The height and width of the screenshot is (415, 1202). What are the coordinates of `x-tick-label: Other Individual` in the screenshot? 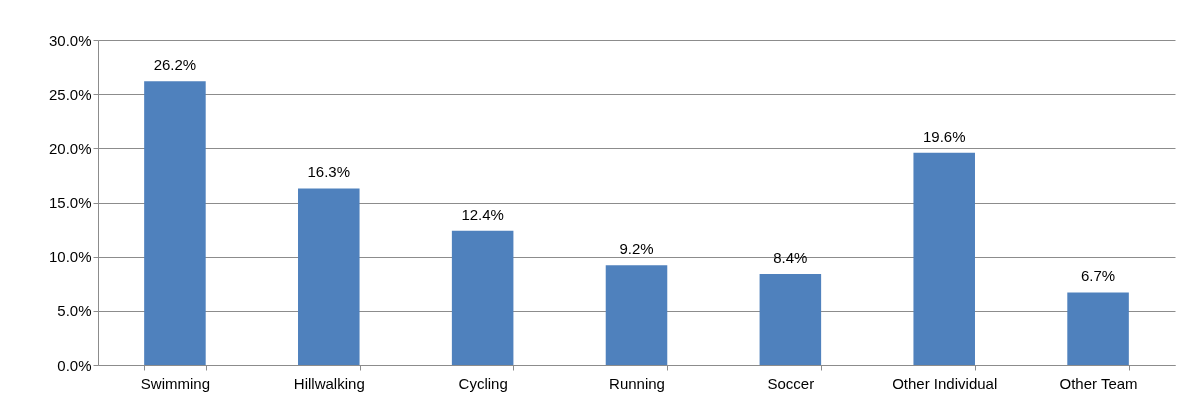 It's located at (945, 383).